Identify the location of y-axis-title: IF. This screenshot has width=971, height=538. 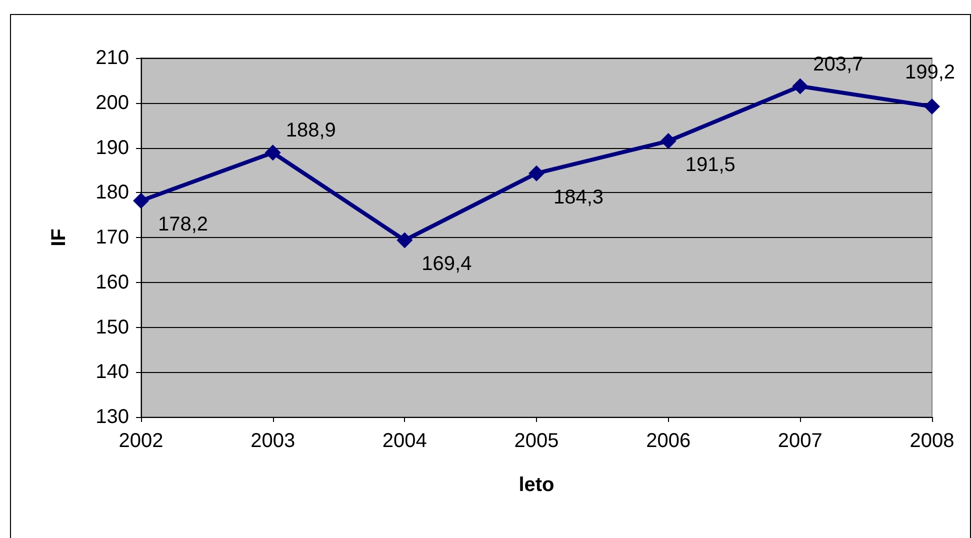
(59, 237).